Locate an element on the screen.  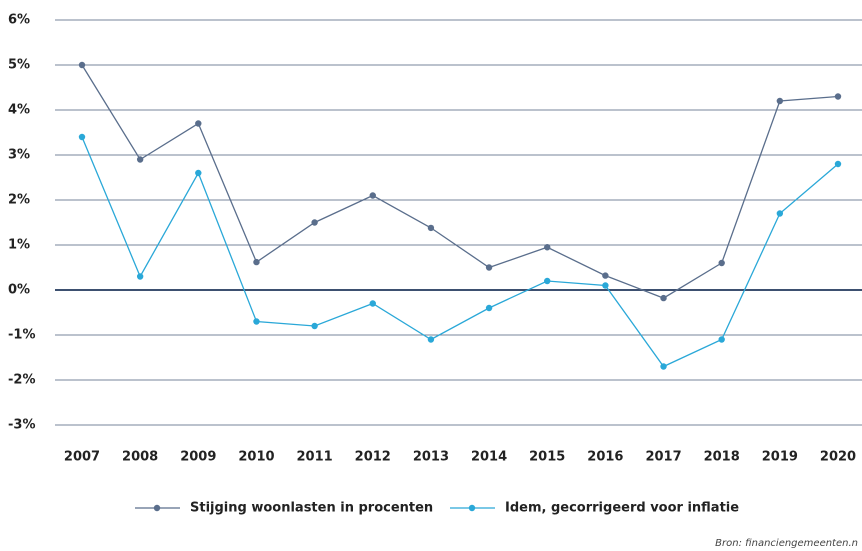
legend-label: Idem, gecorrigeerd voor inflatie is located at coordinates (622, 508).